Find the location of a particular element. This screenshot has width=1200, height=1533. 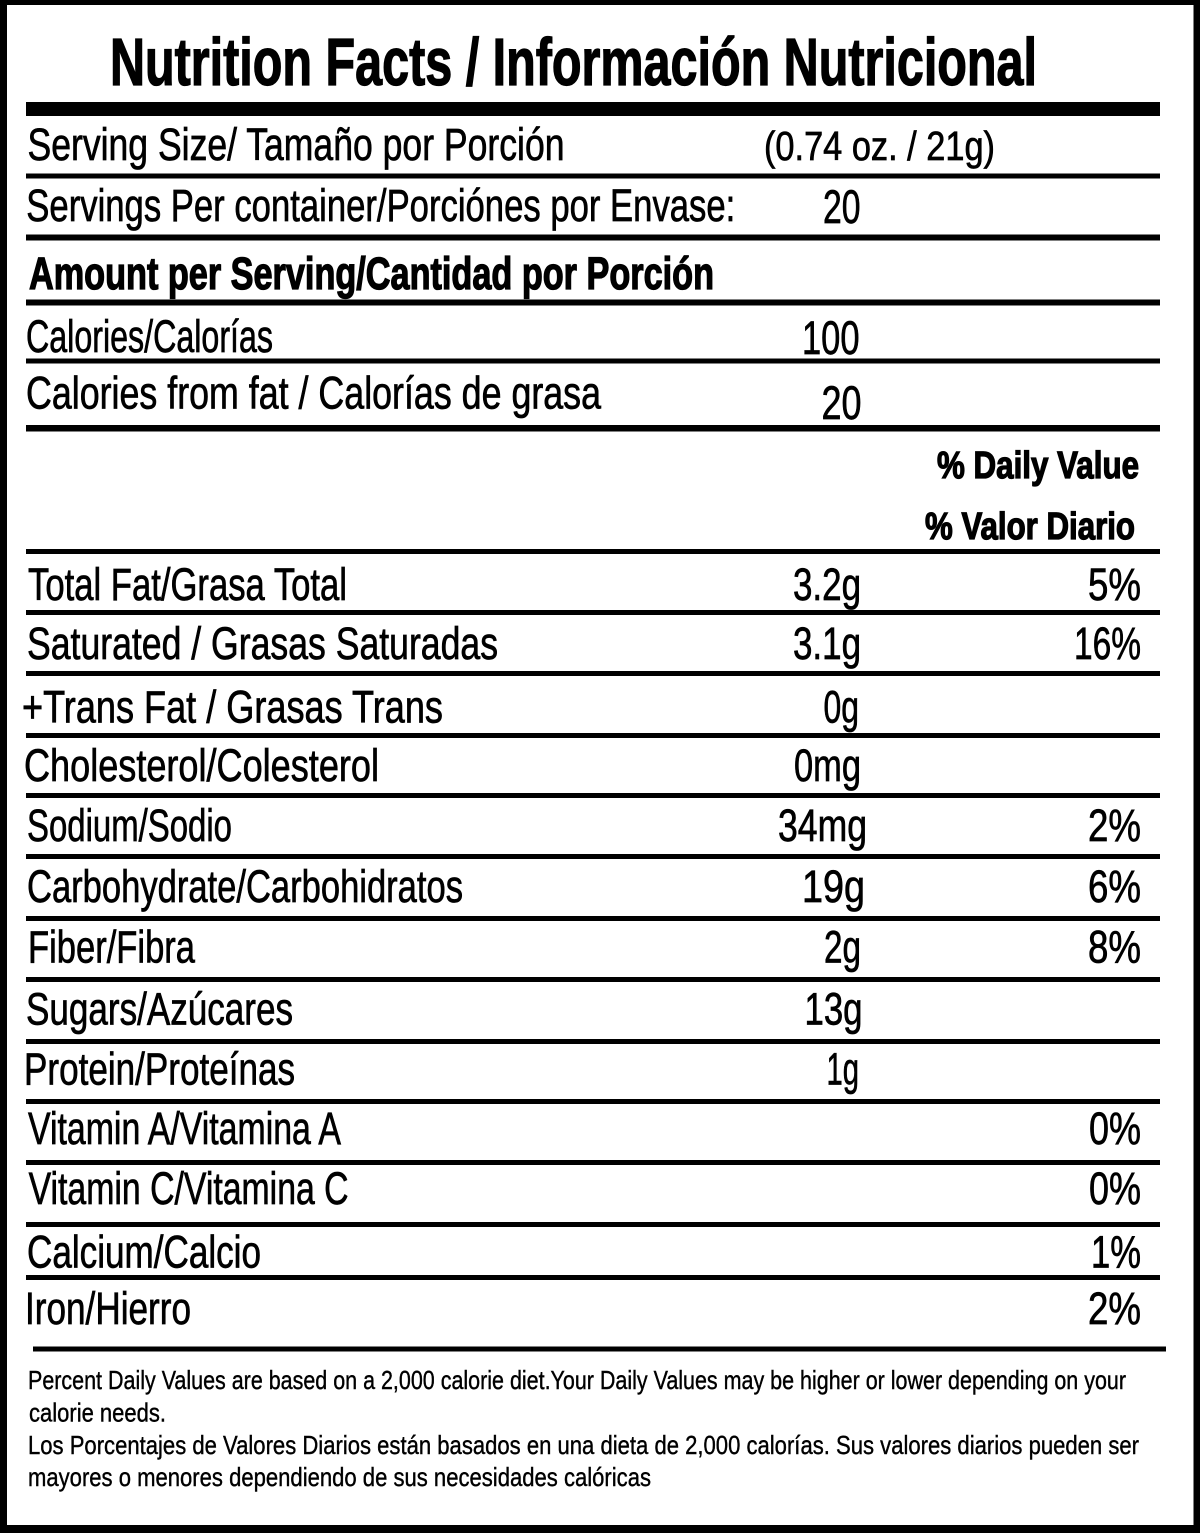

svg-text: Saturated / Grasas Saturadas is located at coordinates (262, 643).